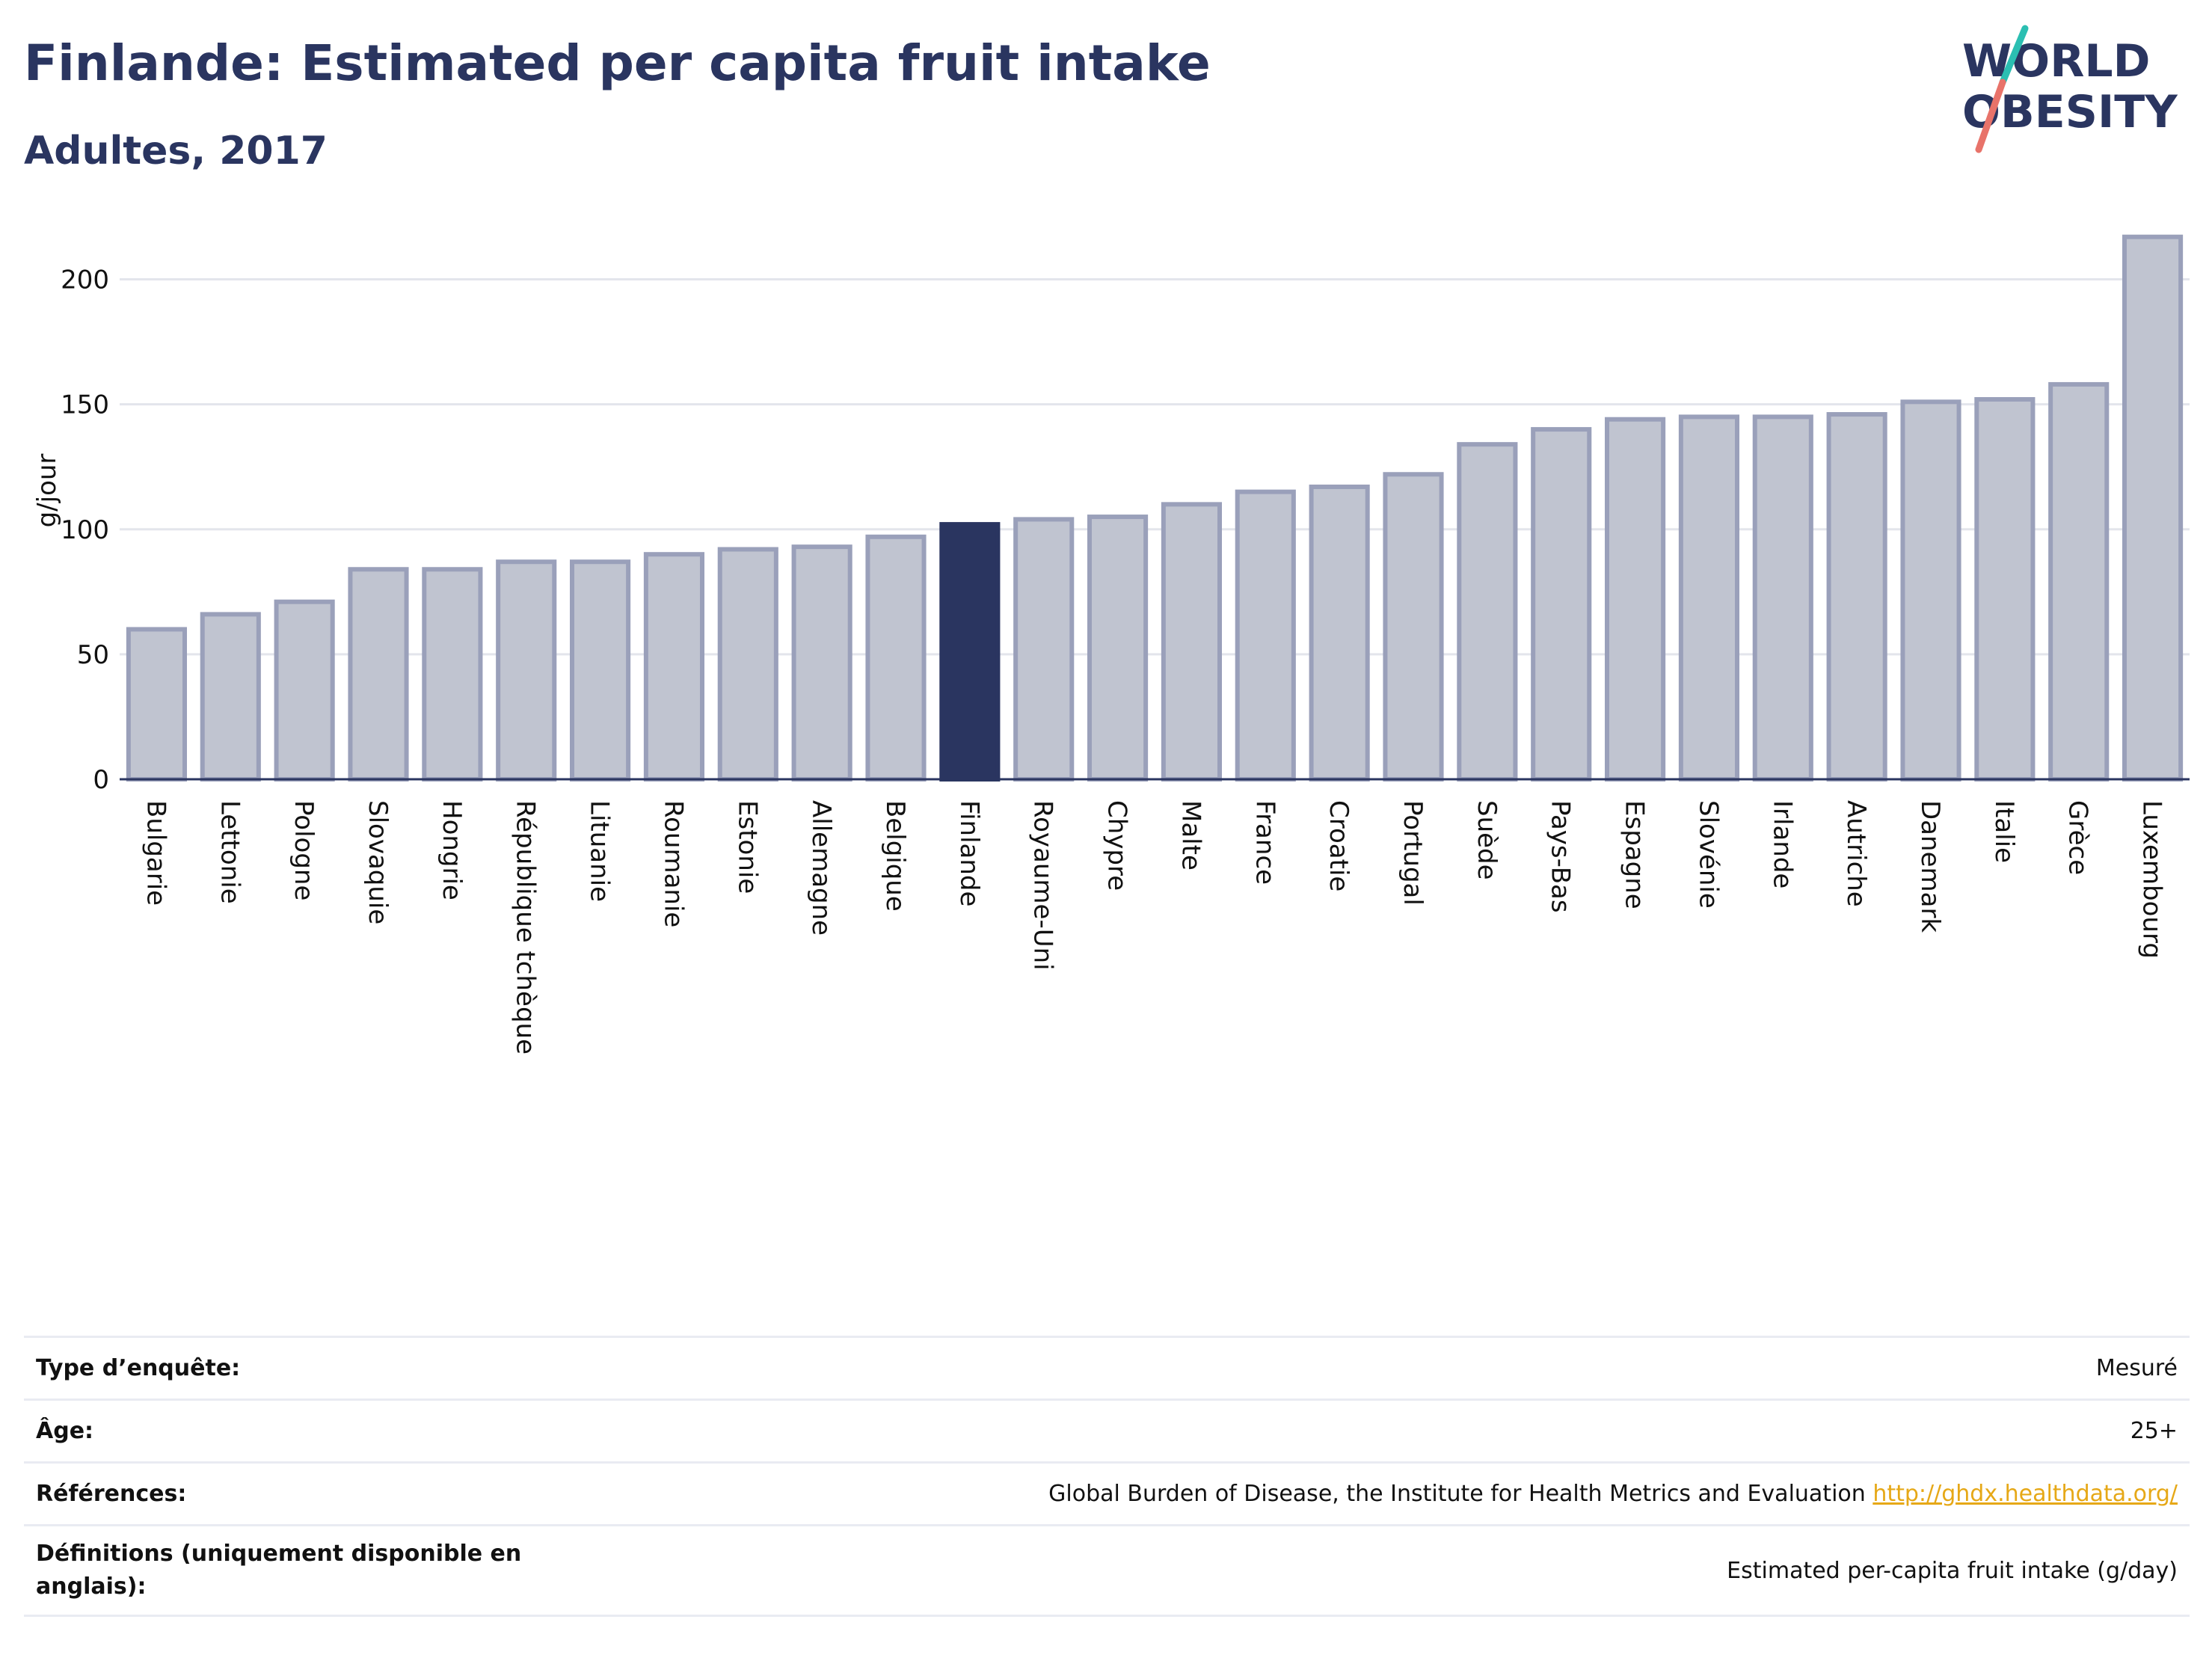  I want to click on bar-pologne, so click(304, 690).